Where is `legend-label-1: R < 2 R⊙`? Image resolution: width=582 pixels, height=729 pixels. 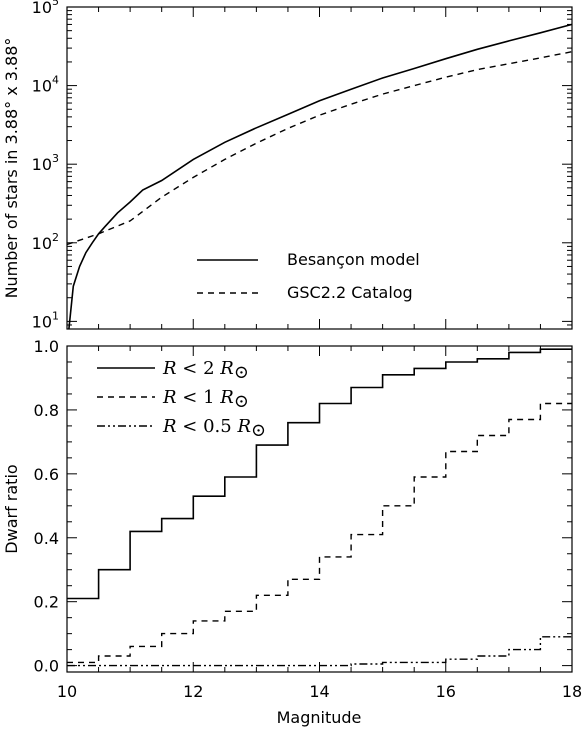 legend-label-1: R < 2 R⊙ is located at coordinates (205, 370).